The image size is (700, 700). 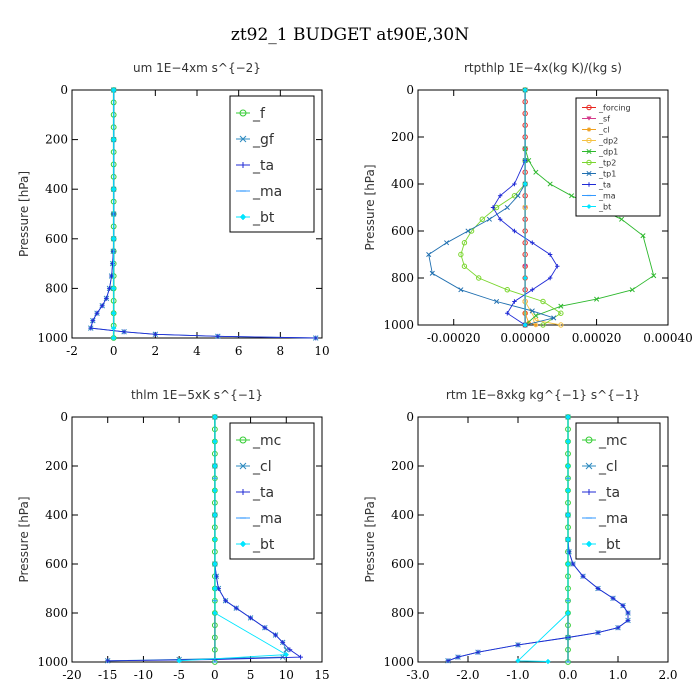 I want to click on x-tick-label: 6, so click(x=239, y=351).